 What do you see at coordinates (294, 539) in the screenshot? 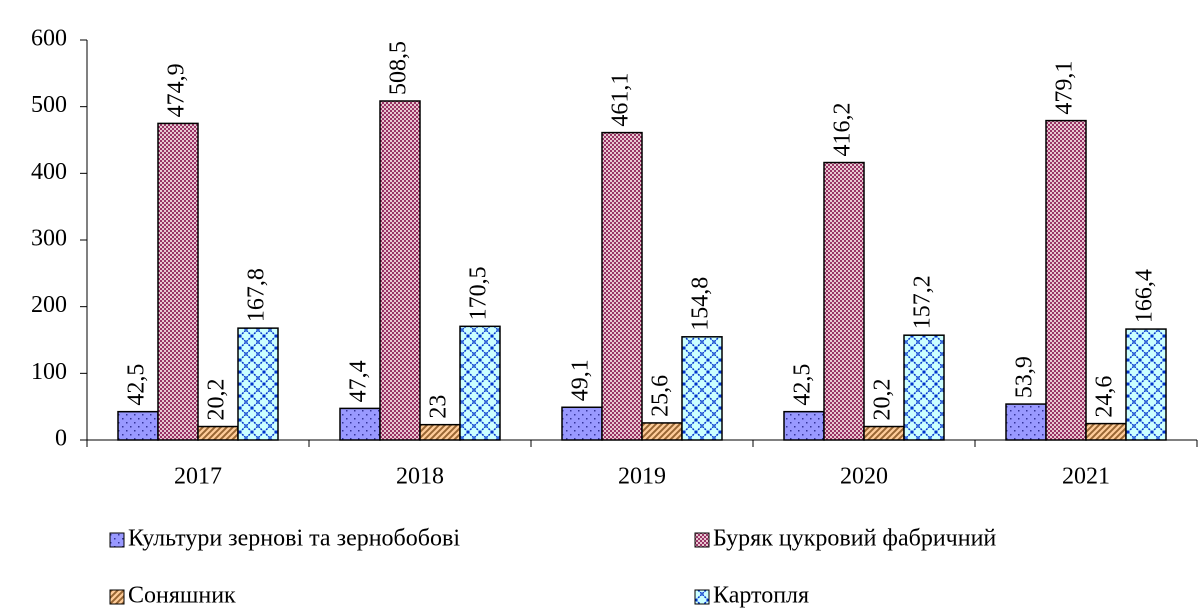
I see `legend-label: Культури зернові та зернобобові` at bounding box center [294, 539].